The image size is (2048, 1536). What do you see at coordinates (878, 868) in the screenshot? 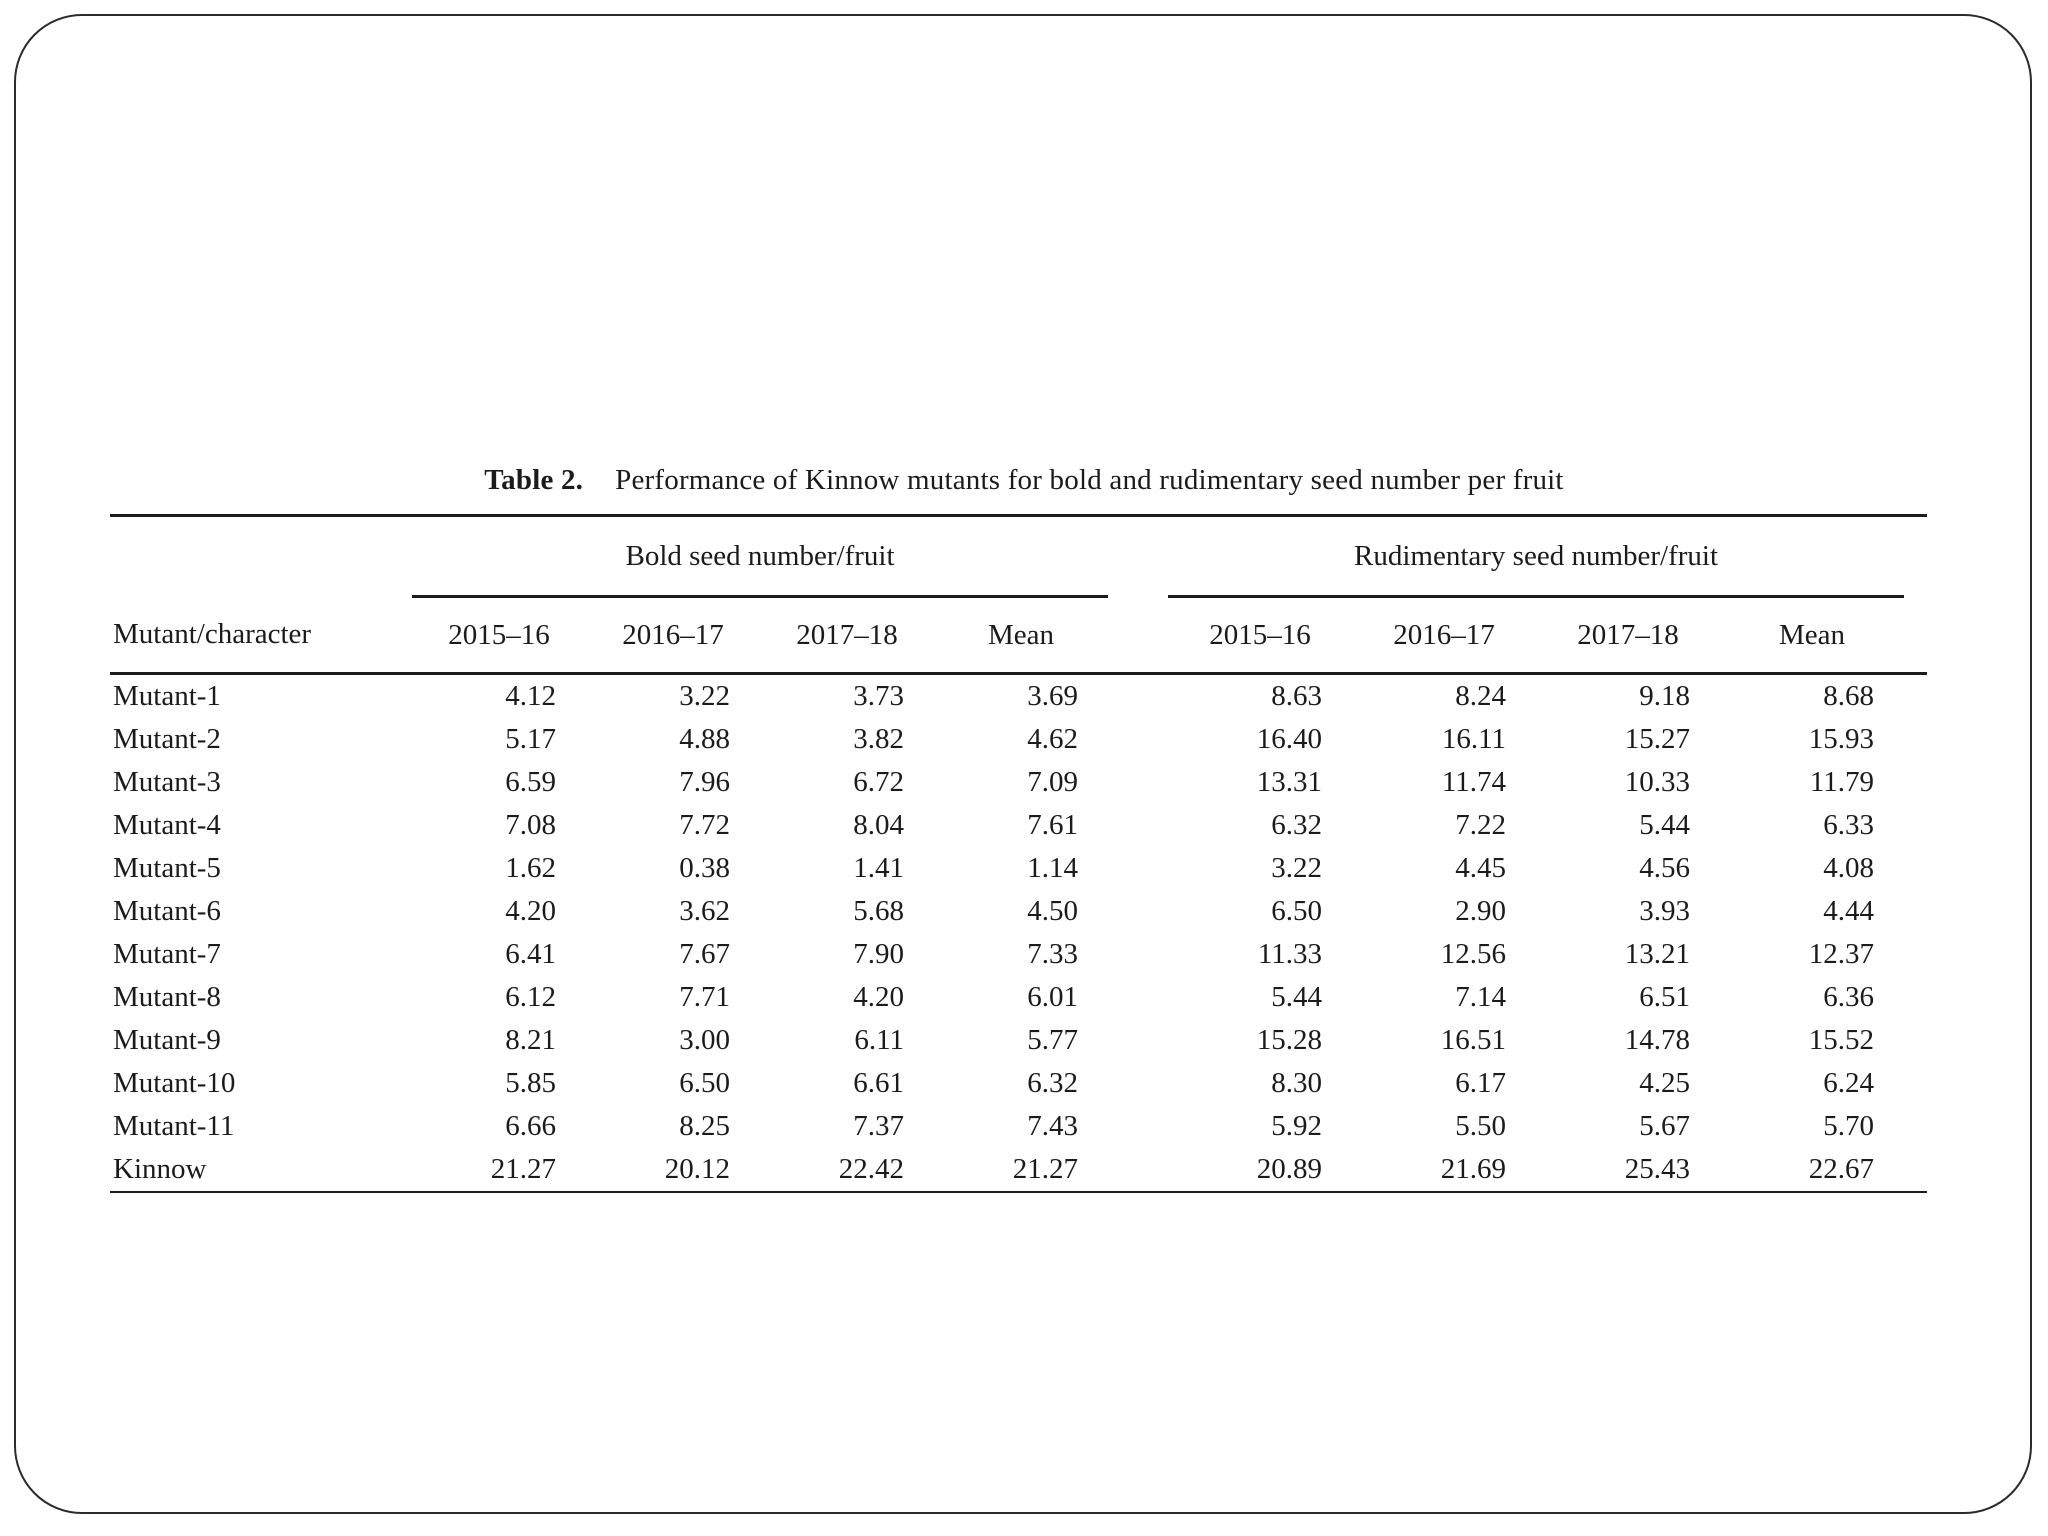
I see `cell-bold-value: 1.41` at bounding box center [878, 868].